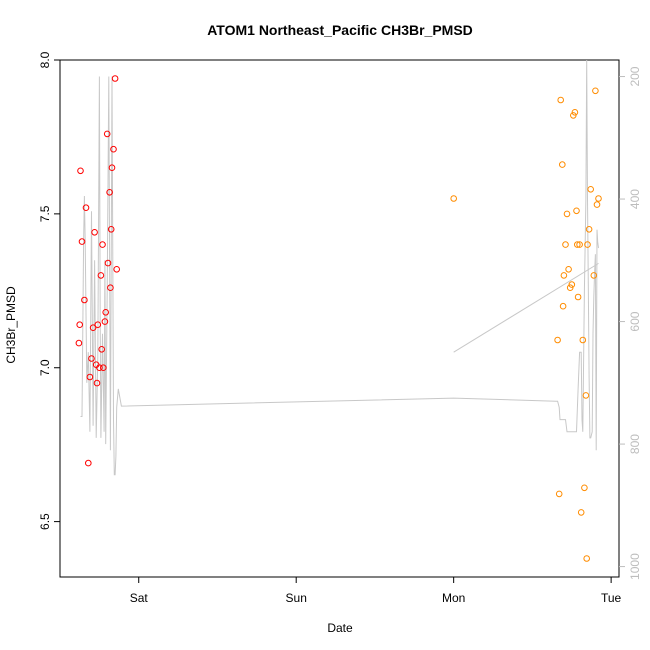  I want to click on y-right-tick-label-0: 200, so click(635, 76).